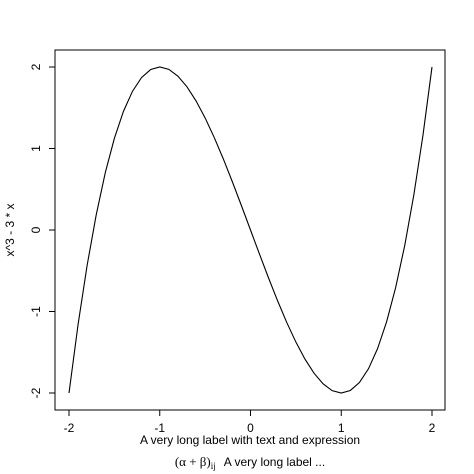 Image resolution: width=474 pixels, height=474 pixels. Describe the element at coordinates (69, 428) in the screenshot. I see `x-tick-label: -2` at that location.